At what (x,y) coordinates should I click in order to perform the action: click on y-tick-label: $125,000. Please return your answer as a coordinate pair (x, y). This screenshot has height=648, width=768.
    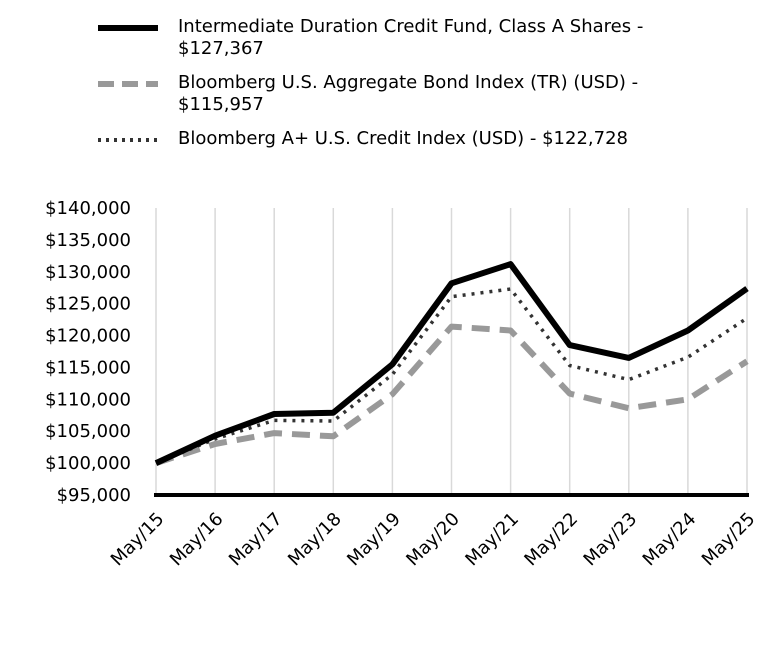
    Looking at the image, I should click on (88, 304).